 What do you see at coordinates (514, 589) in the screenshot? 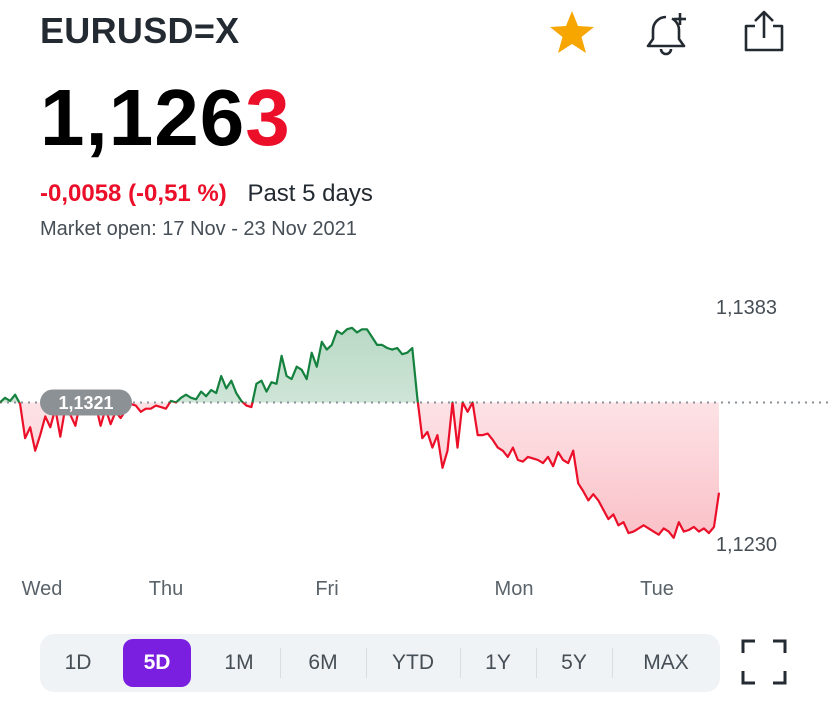
I see `x-label-mon: Mon` at bounding box center [514, 589].